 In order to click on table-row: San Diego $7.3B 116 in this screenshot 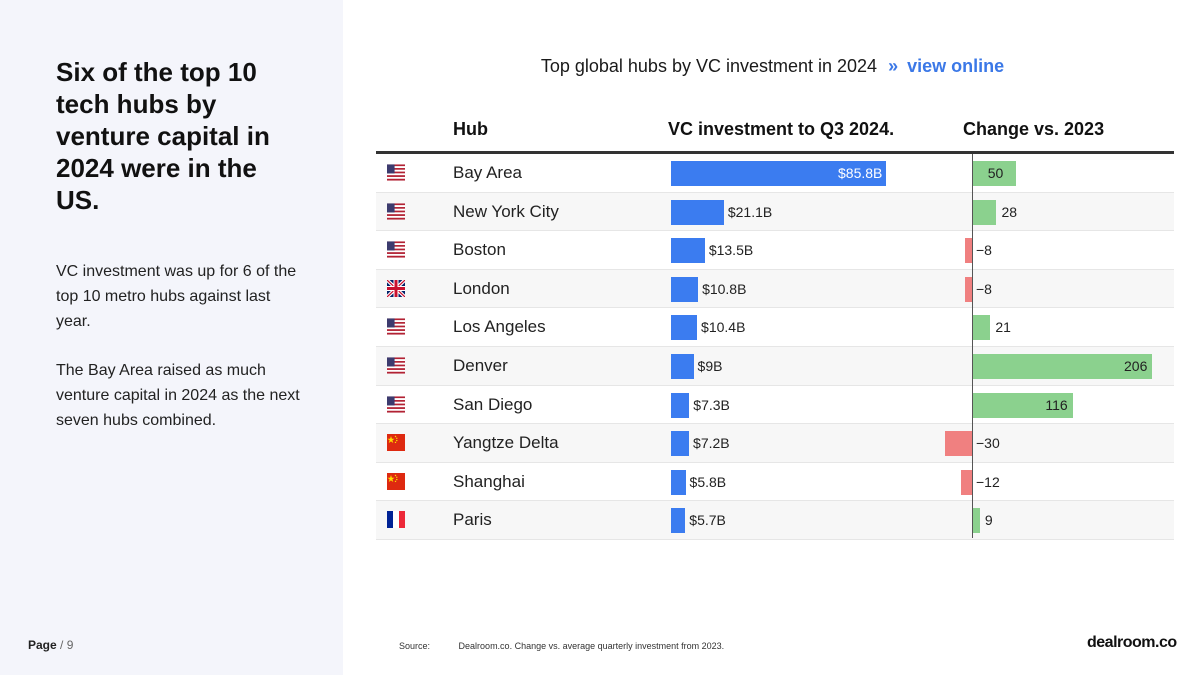, I will do `click(775, 405)`.